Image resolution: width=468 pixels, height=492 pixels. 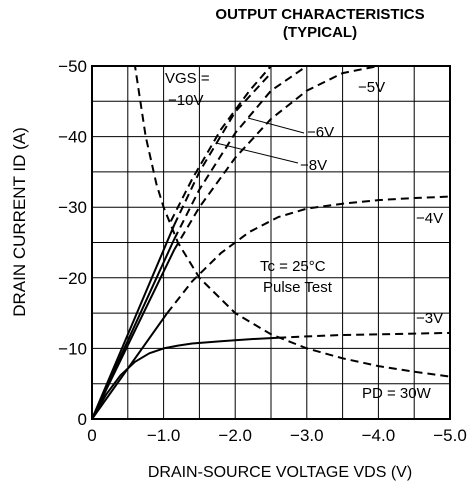 What do you see at coordinates (313, 165) in the screenshot?
I see `vgs-8v-label: −8V` at bounding box center [313, 165].